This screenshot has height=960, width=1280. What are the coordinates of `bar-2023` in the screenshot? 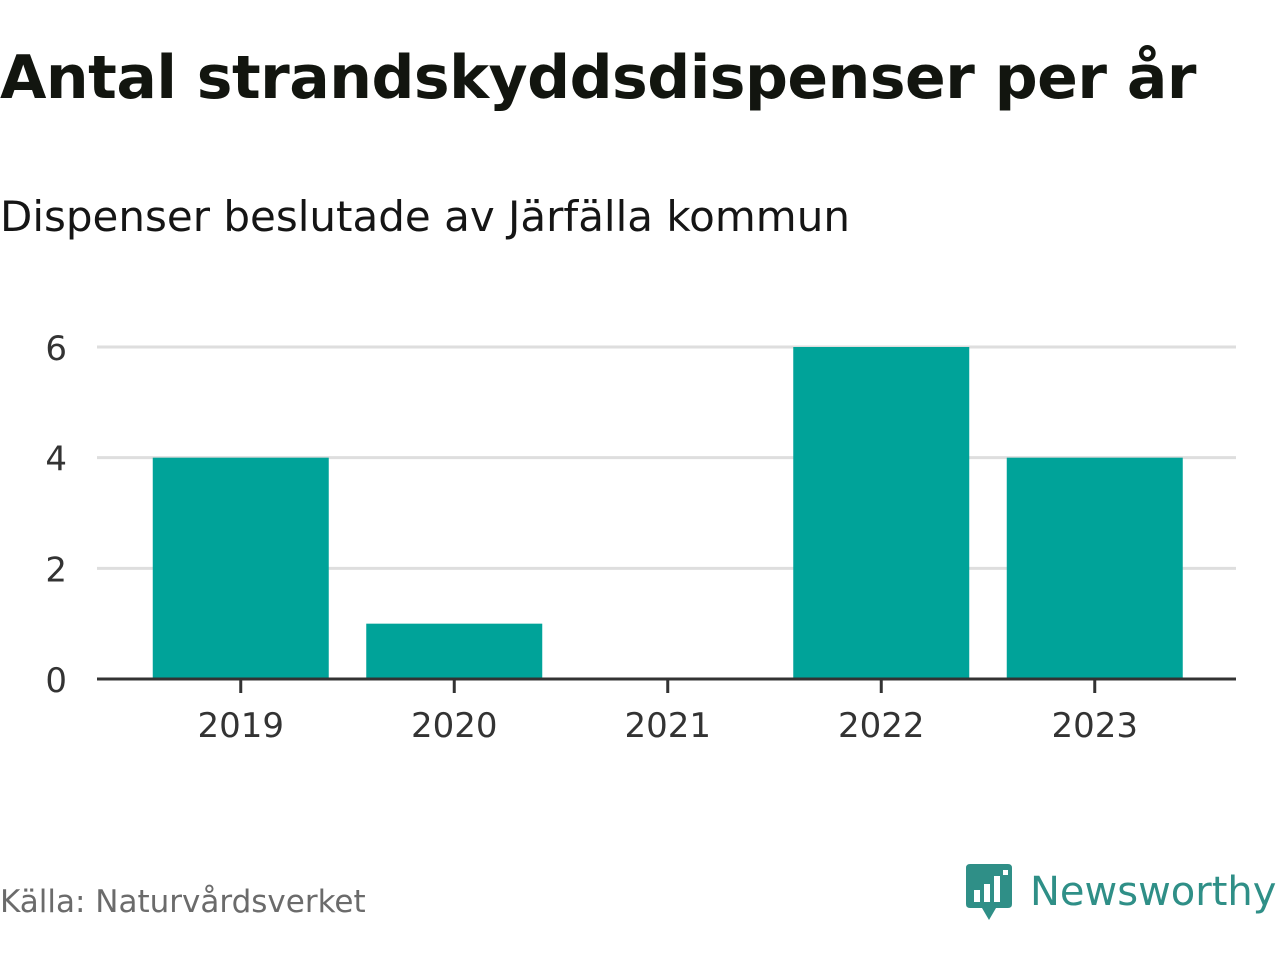 It's located at (1094, 568).